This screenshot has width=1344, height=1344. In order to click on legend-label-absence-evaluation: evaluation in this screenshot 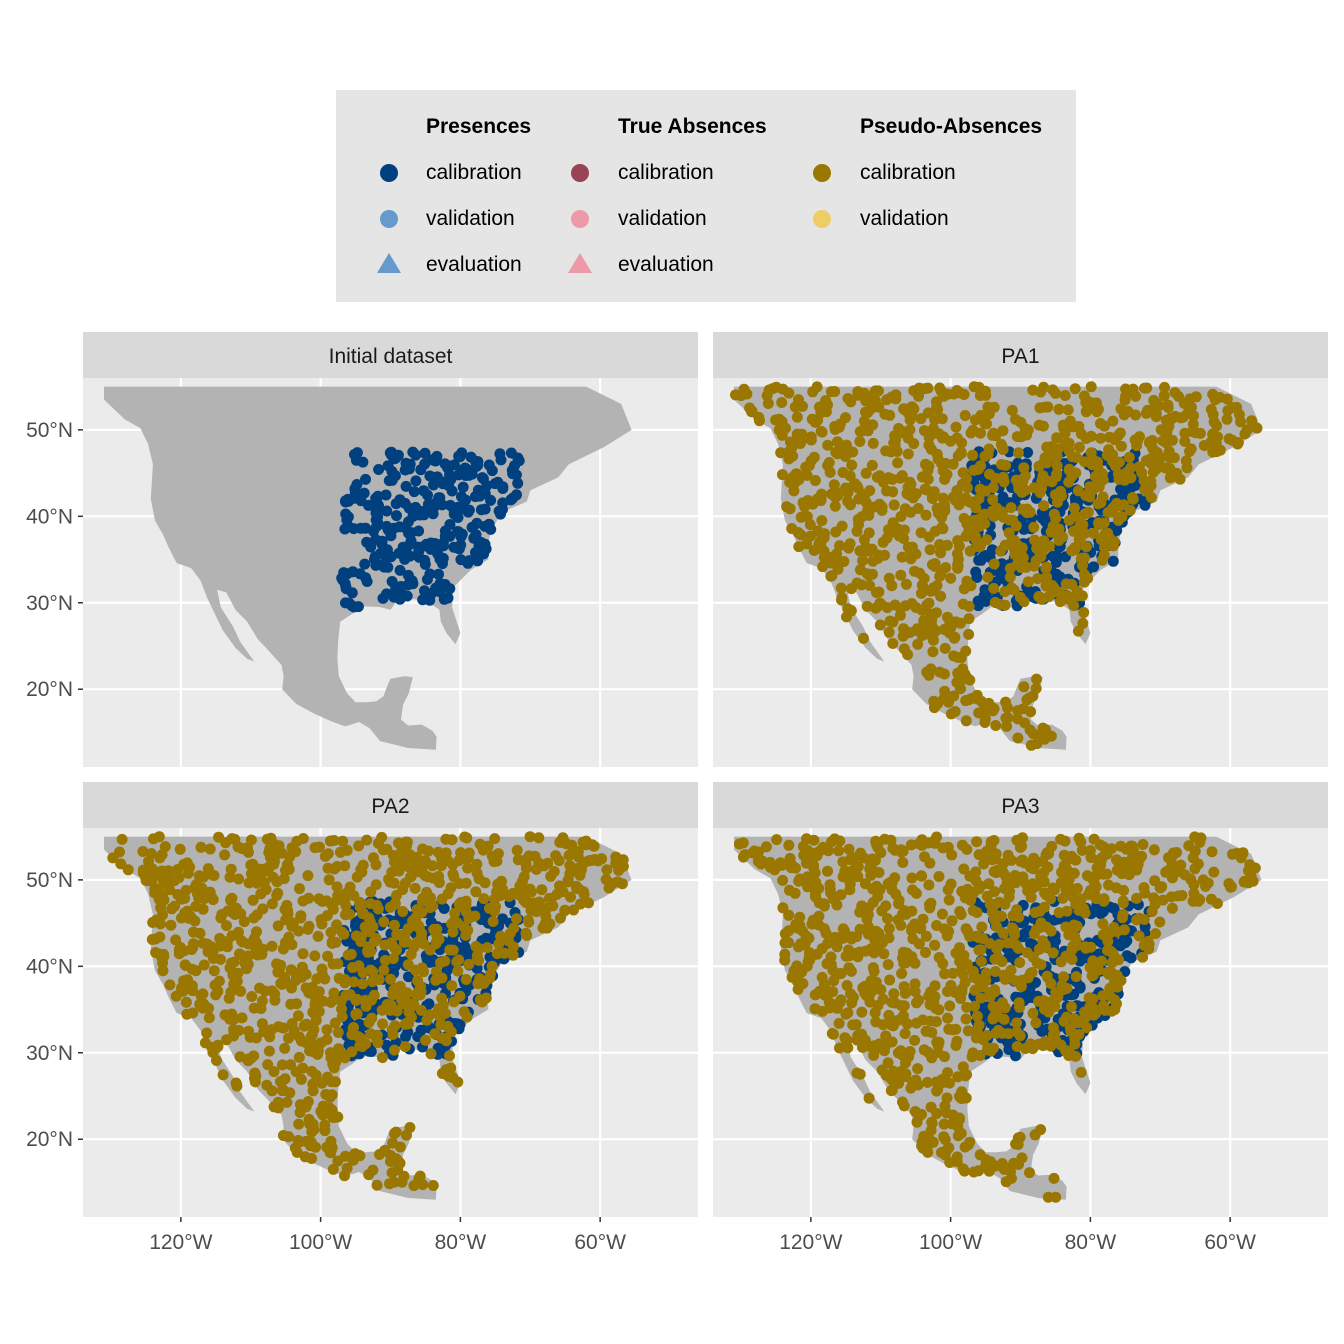, I will do `click(666, 264)`.